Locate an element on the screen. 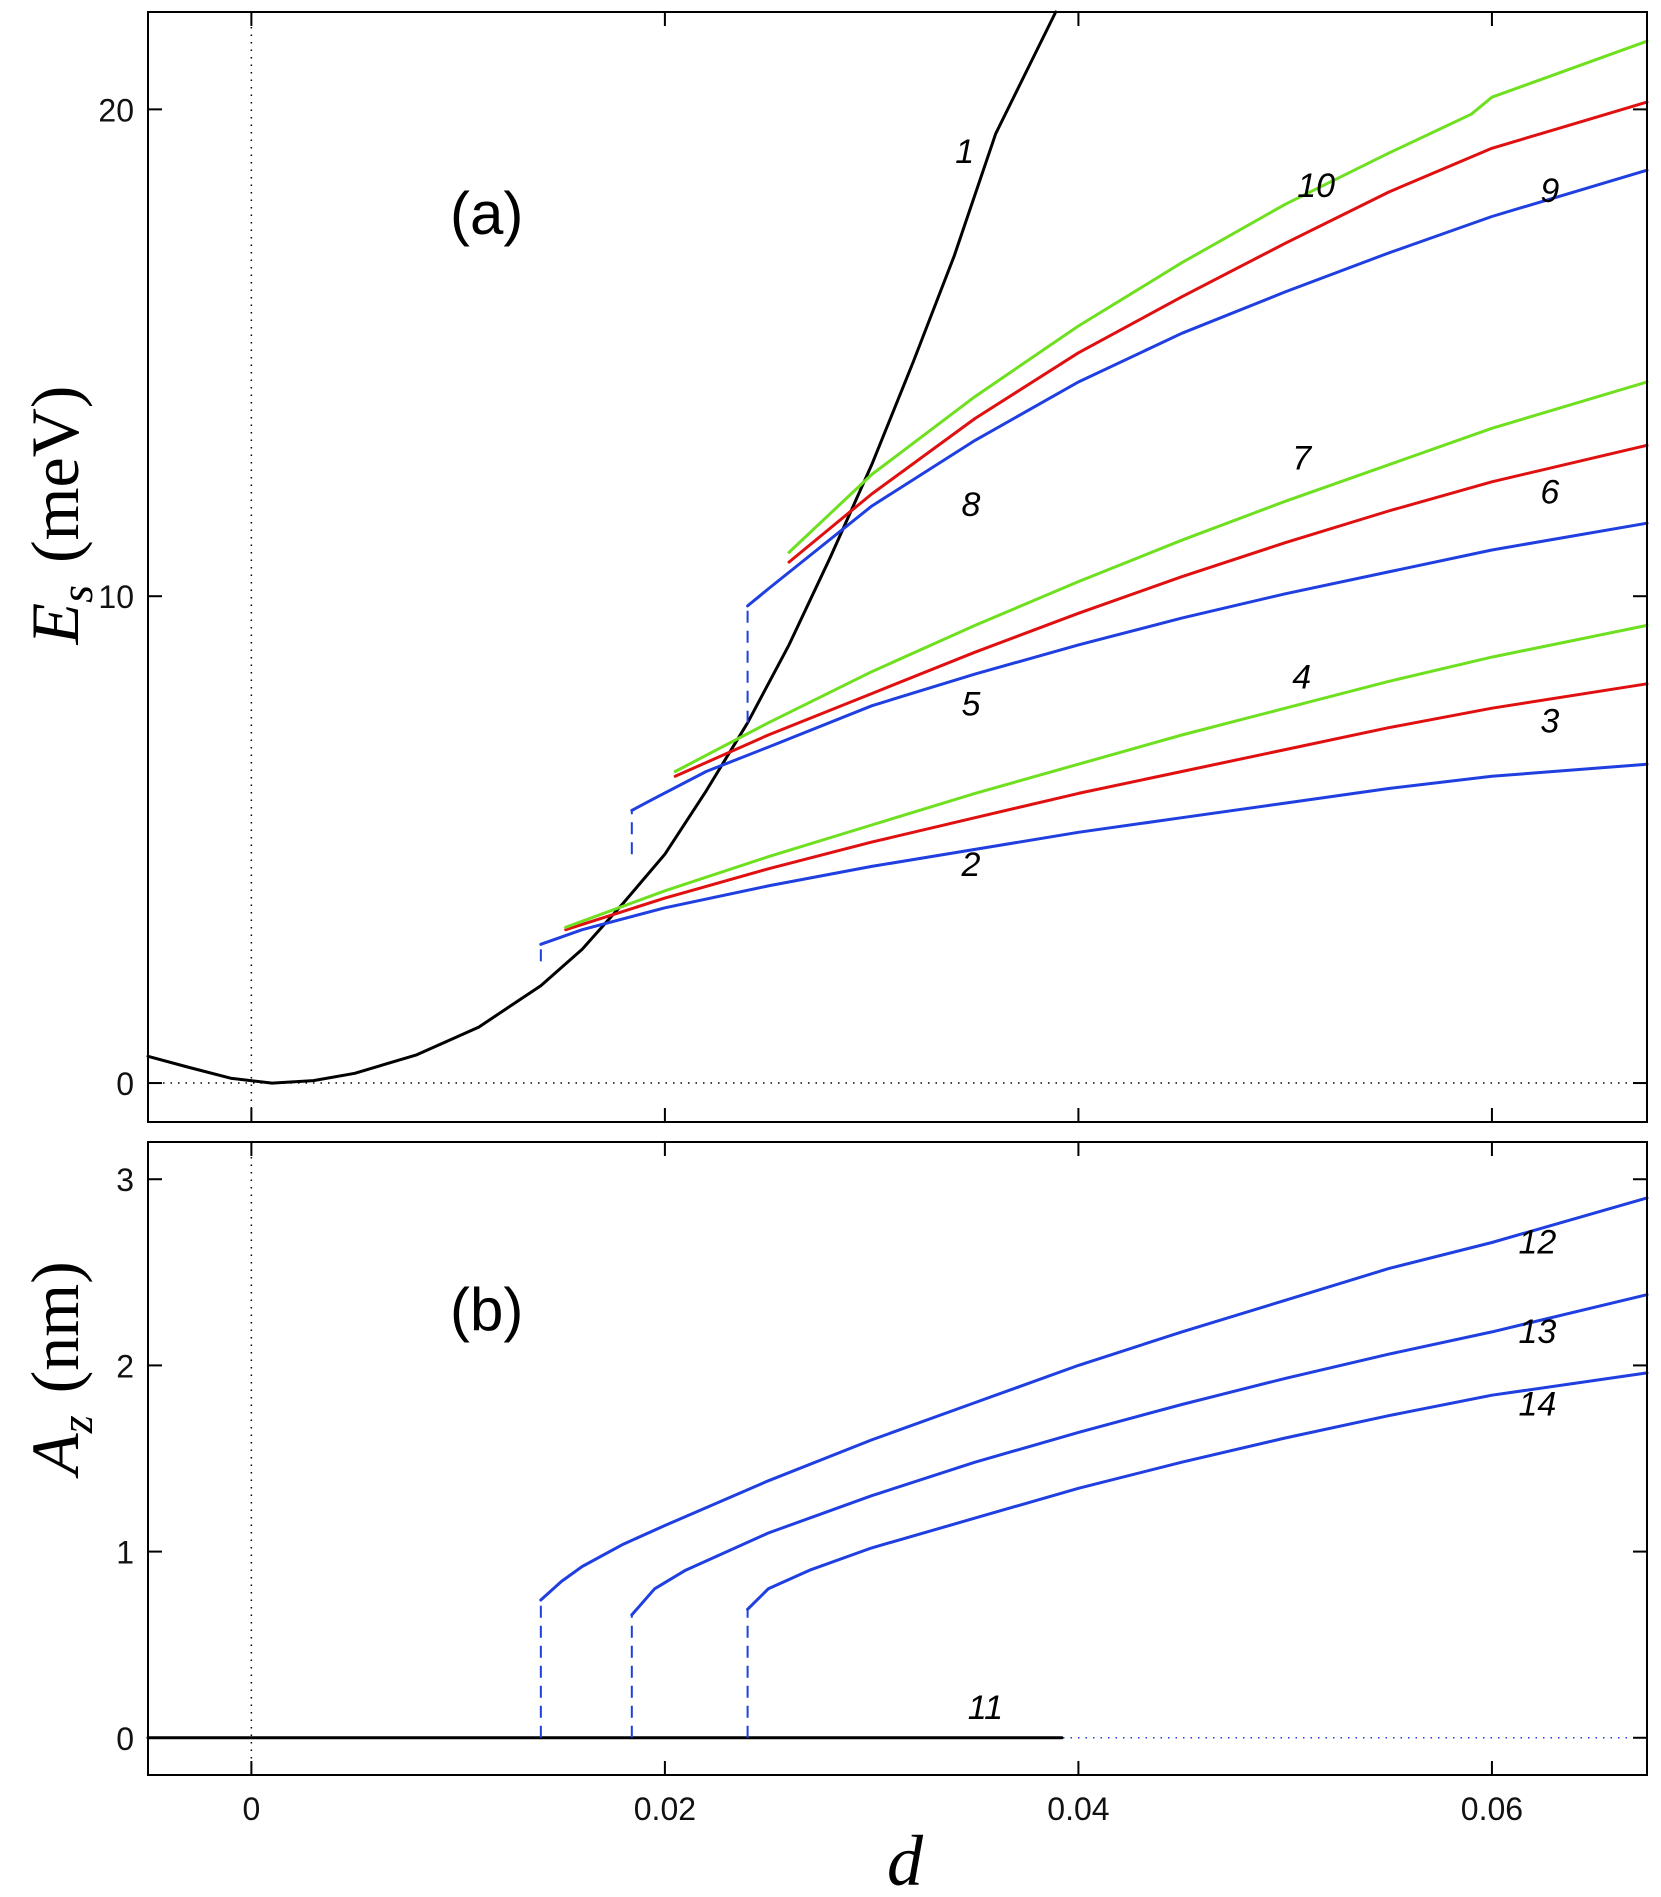 The height and width of the screenshot is (1897, 1661). svg-text:Az(nm): Az (nm) is located at coordinates (59, 1370).